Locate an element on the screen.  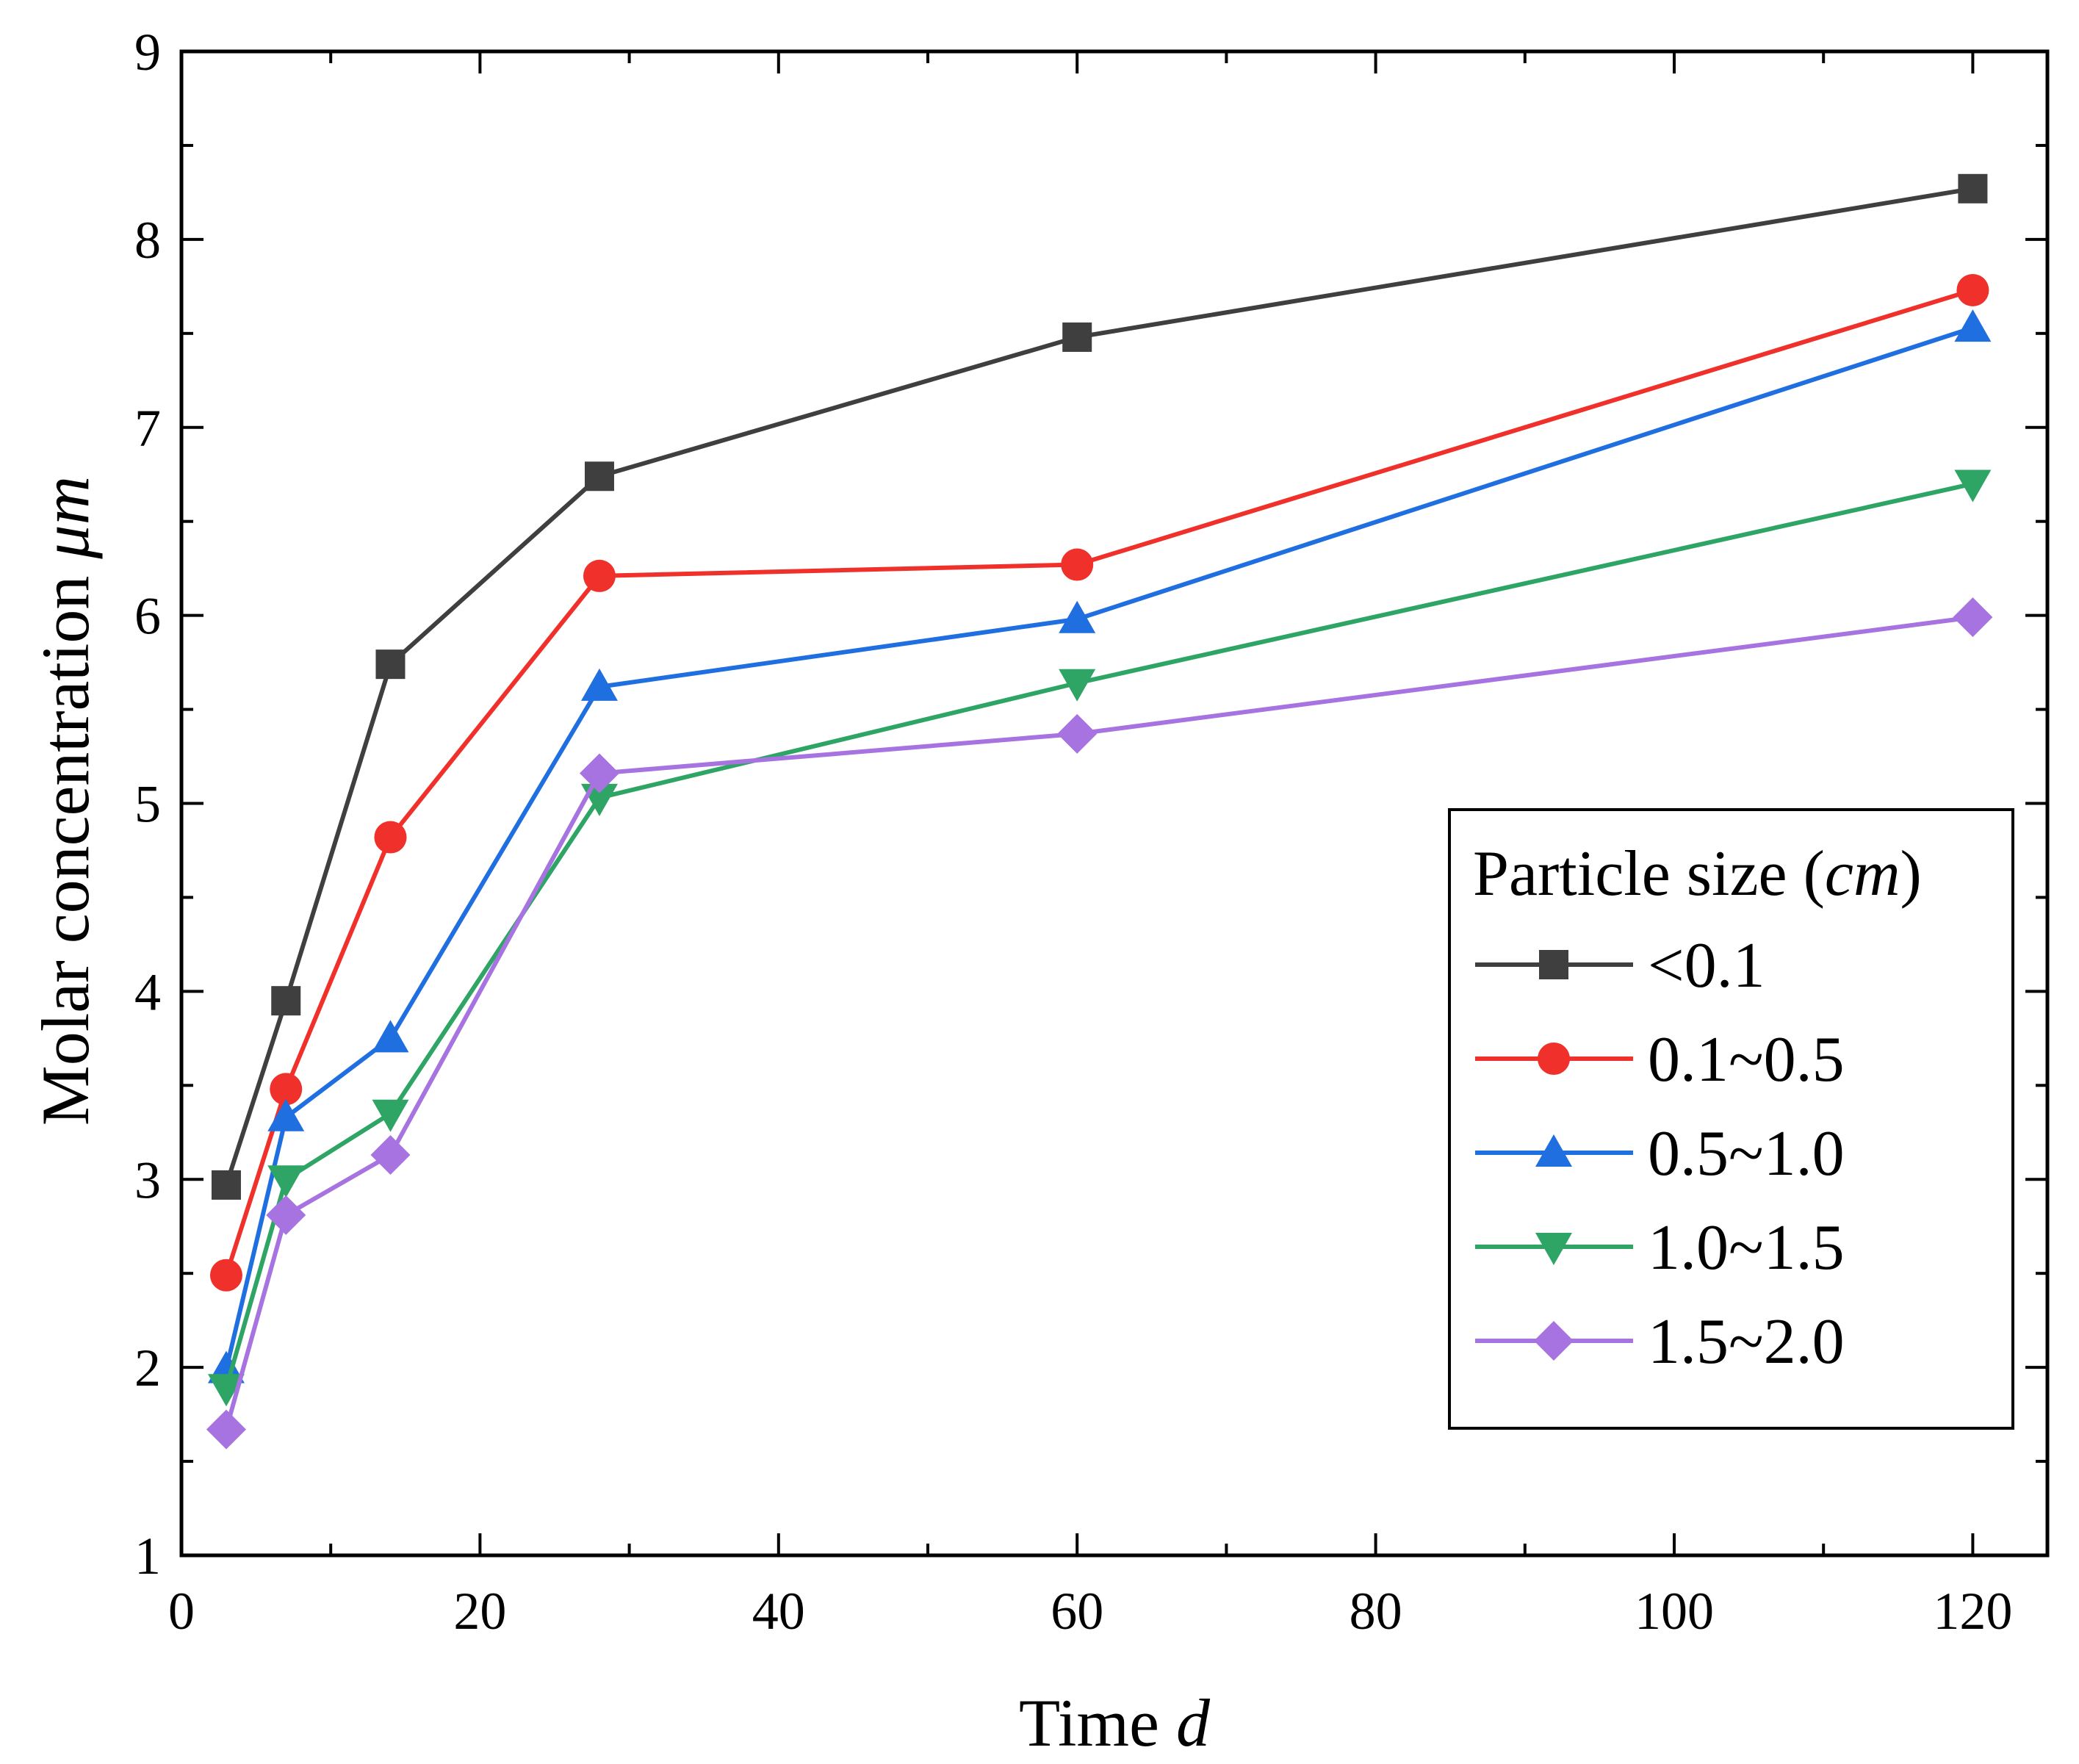
legend-label: 1.0~1.5 is located at coordinates (1746, 1248).